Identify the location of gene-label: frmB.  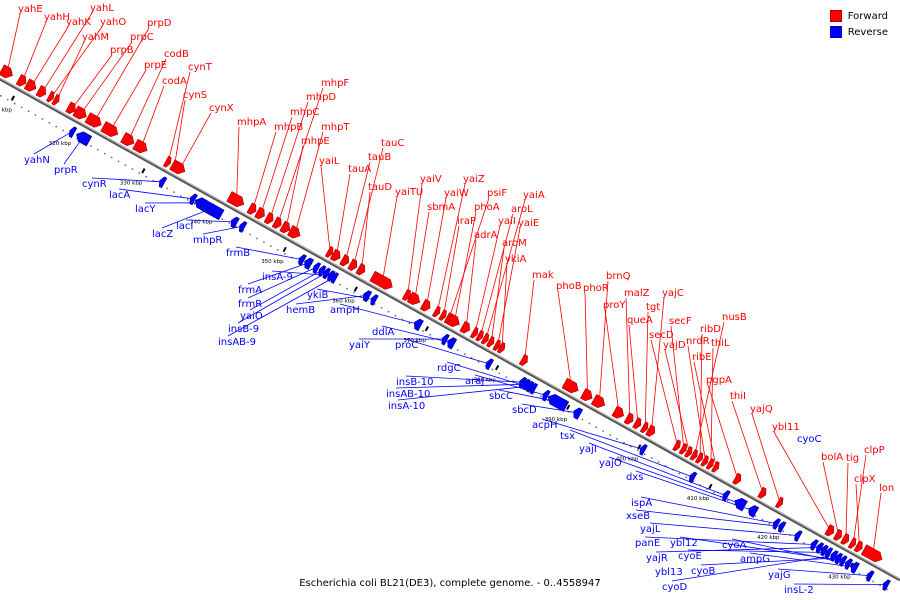
(238, 253).